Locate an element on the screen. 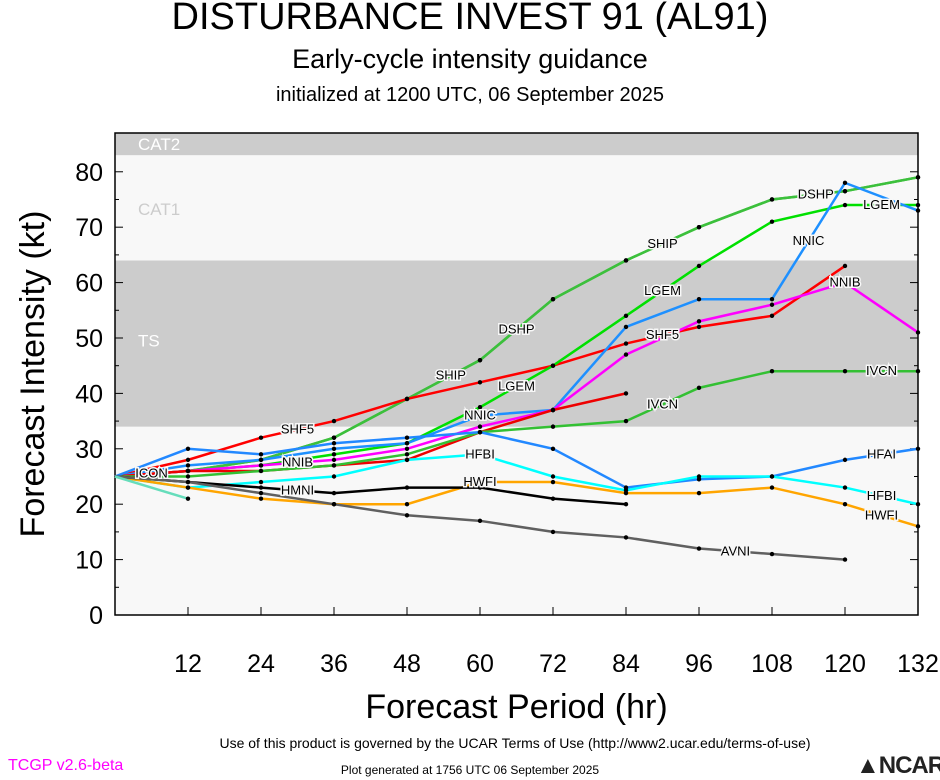  y-tick-label: 0 is located at coordinates (96, 616).